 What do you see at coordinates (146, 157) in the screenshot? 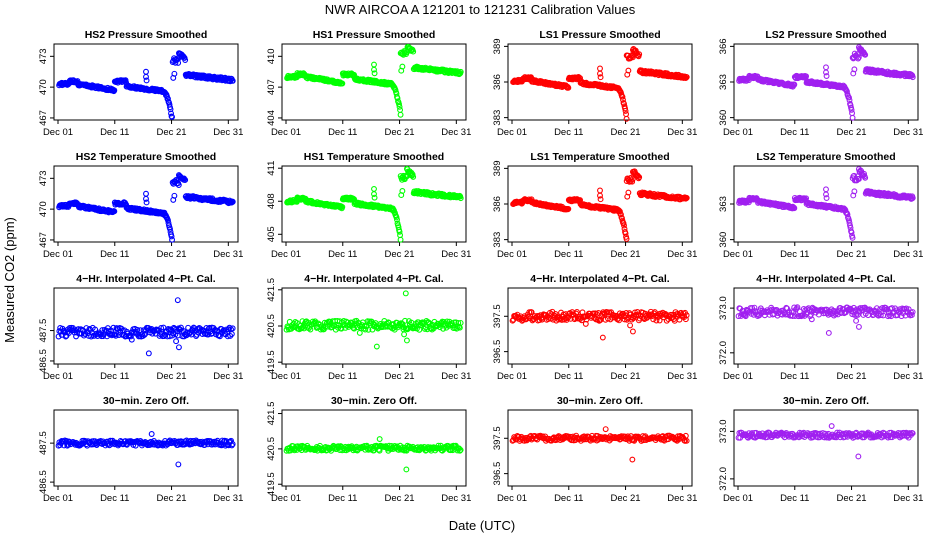
I see `panel-title: HS2 Temperature Smoothed` at bounding box center [146, 157].